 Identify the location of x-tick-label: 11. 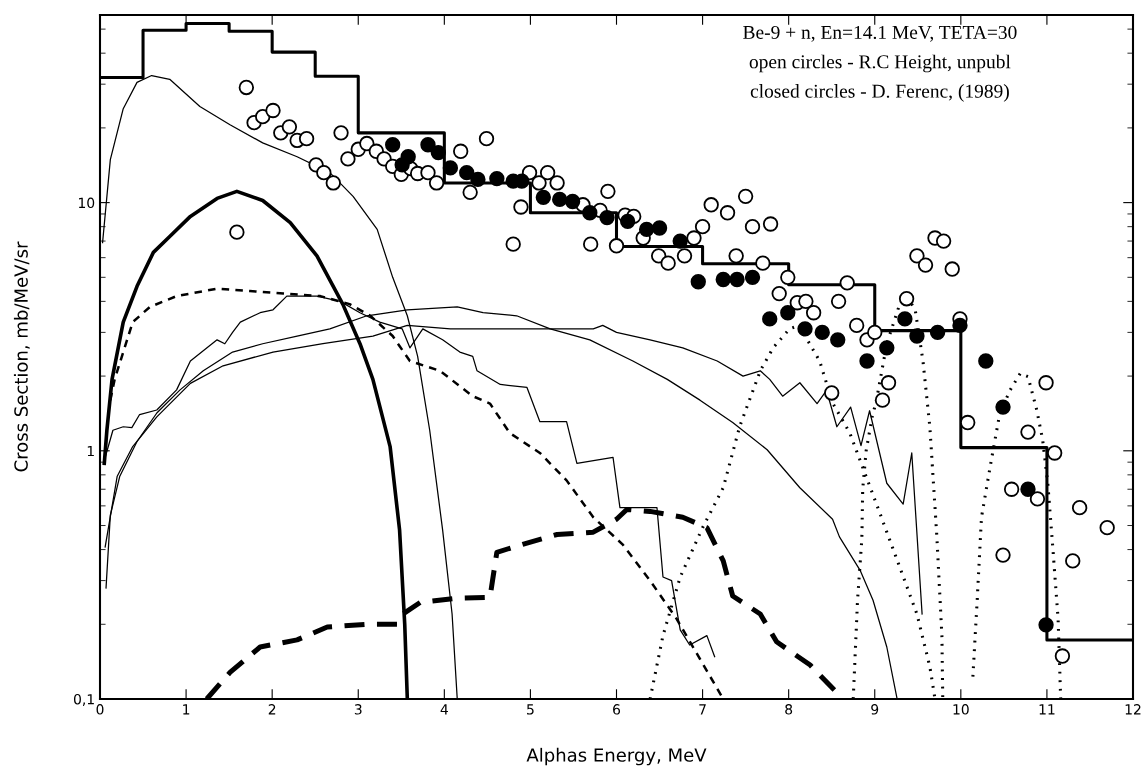
(1047, 709).